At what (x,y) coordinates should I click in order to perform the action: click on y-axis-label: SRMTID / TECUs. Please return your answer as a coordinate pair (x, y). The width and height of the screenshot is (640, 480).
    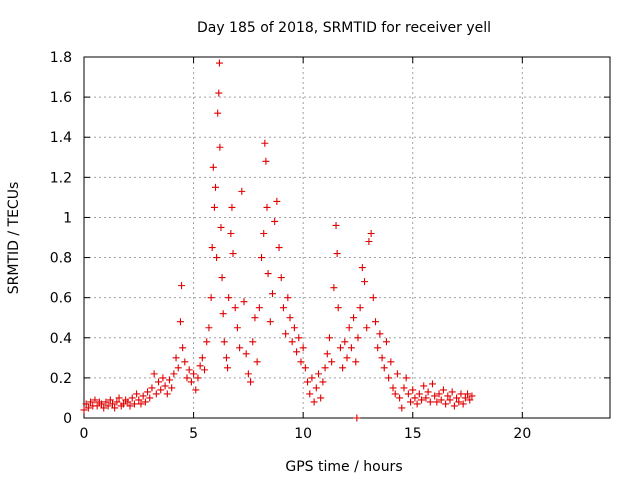
    Looking at the image, I should click on (14, 238).